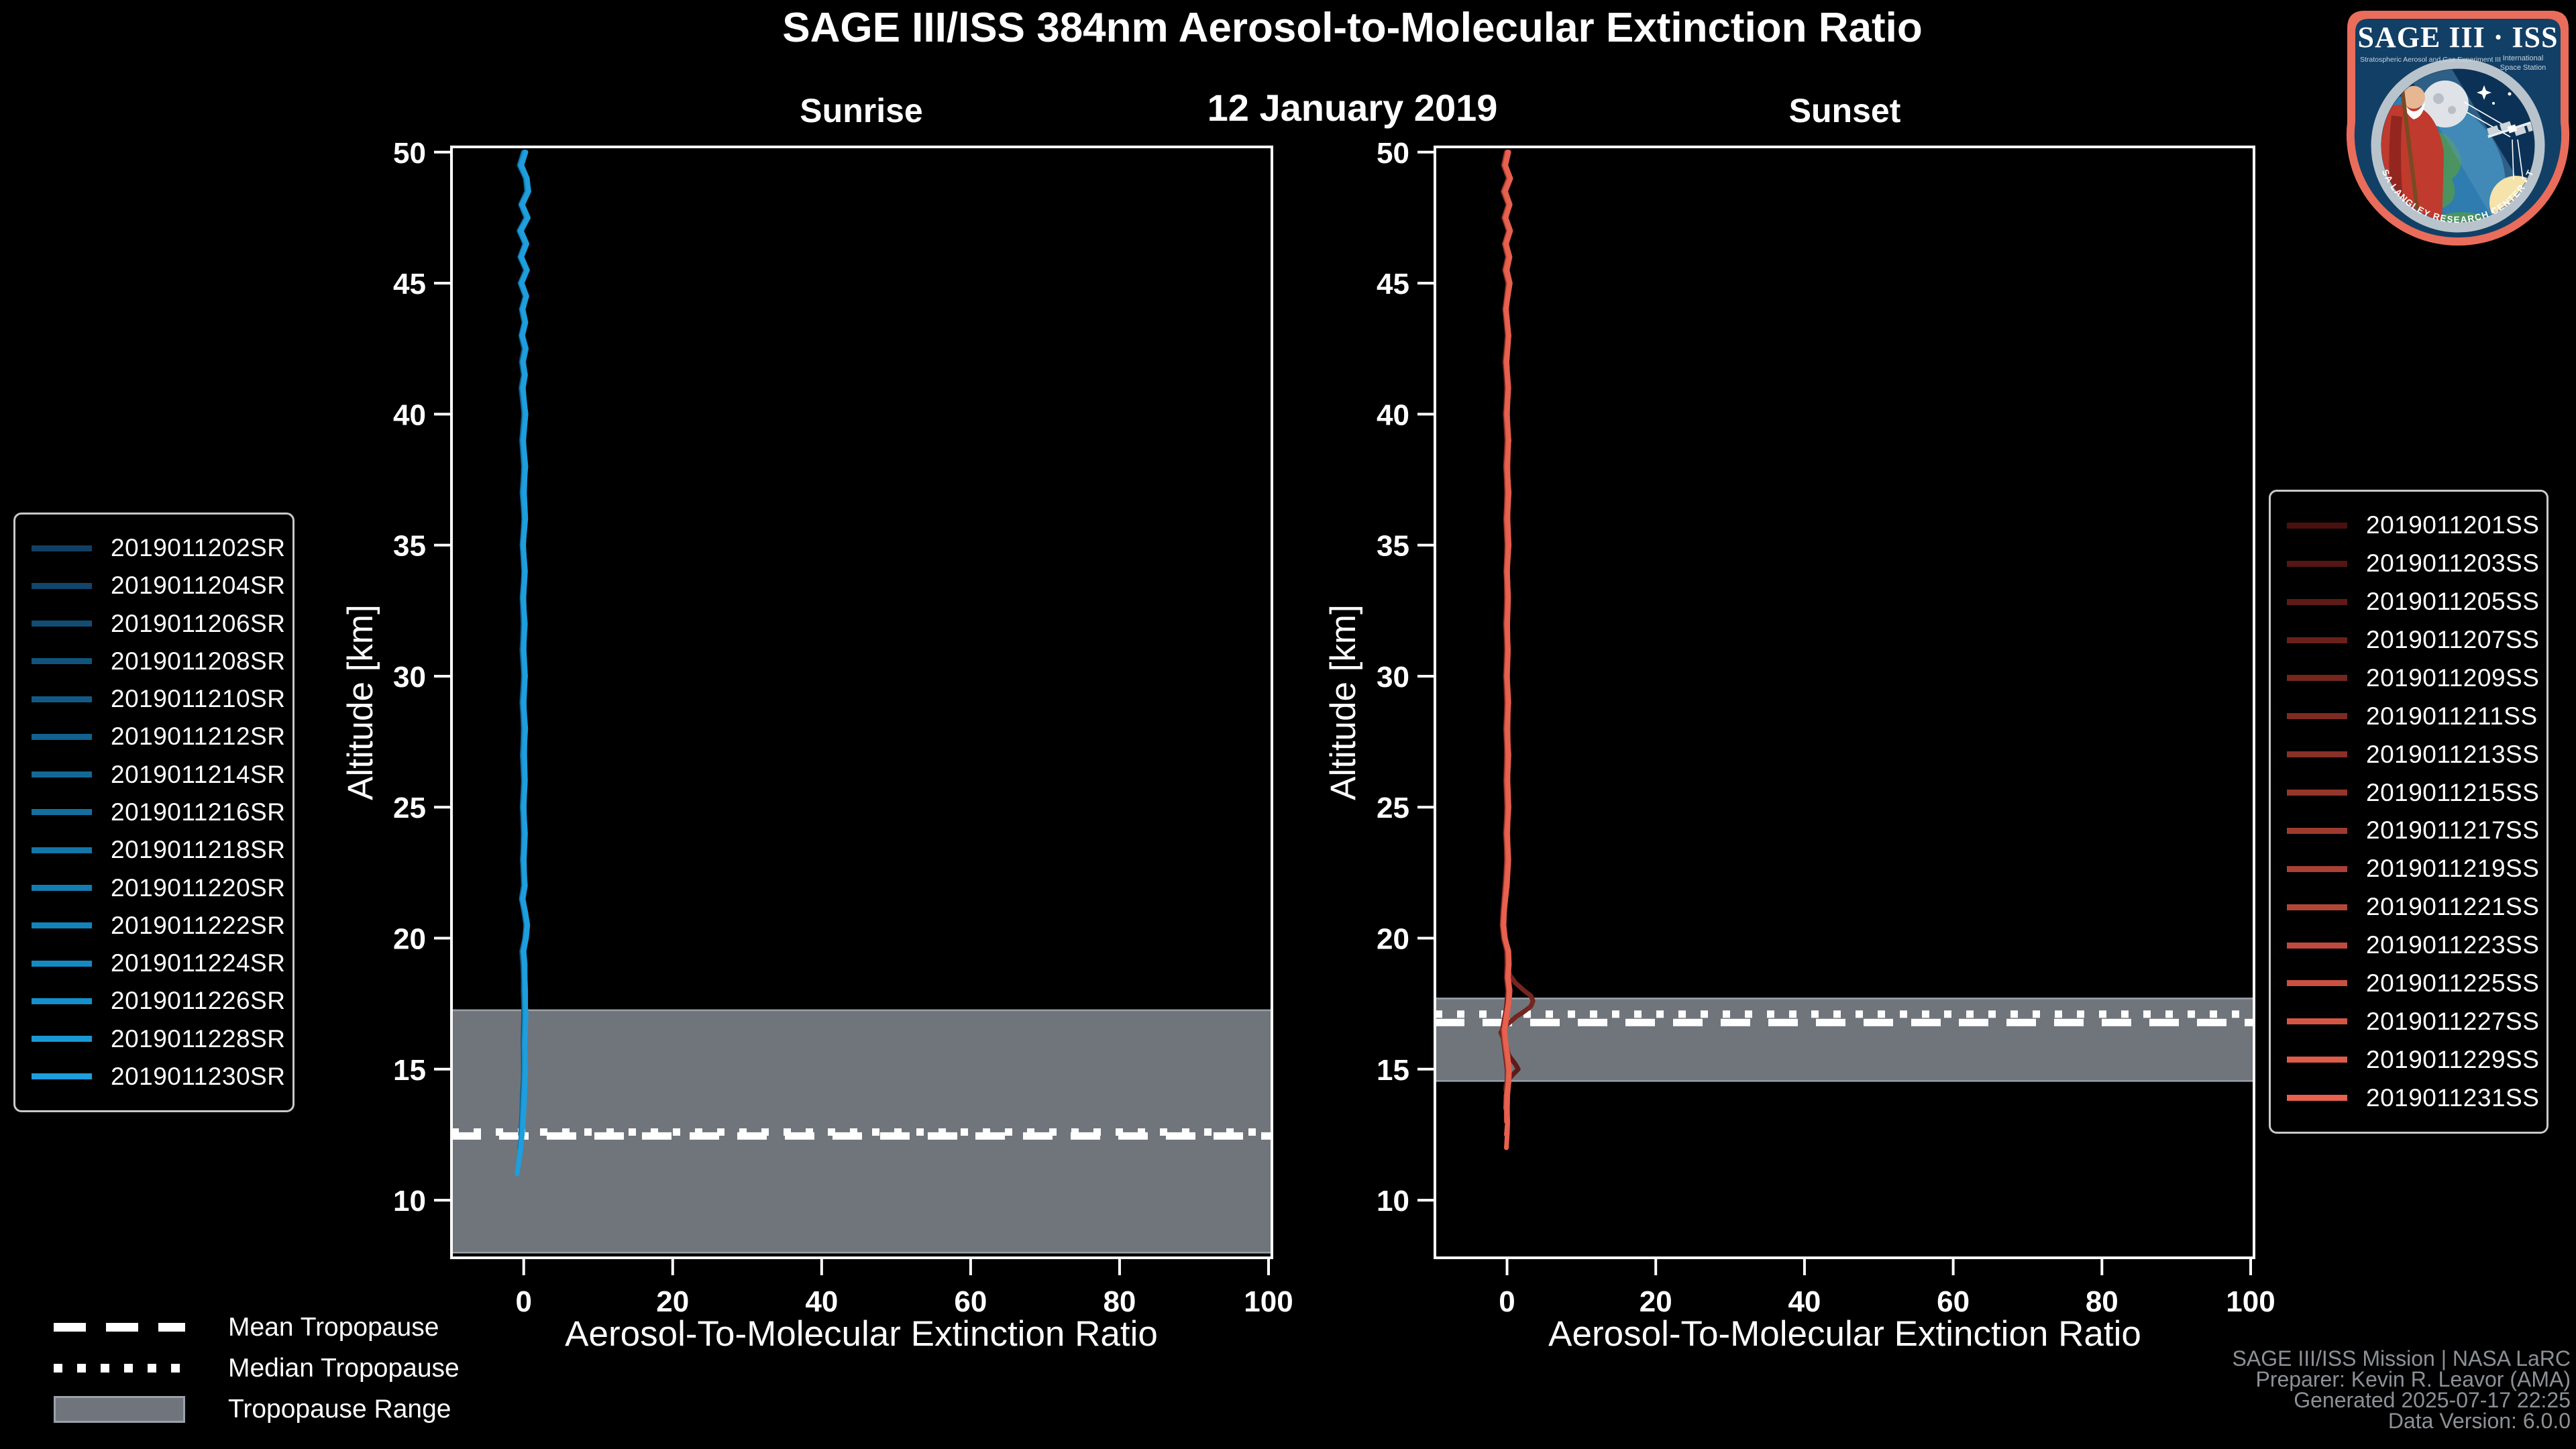  What do you see at coordinates (198, 1001) in the screenshot?
I see `legend-label: 2019011226SR` at bounding box center [198, 1001].